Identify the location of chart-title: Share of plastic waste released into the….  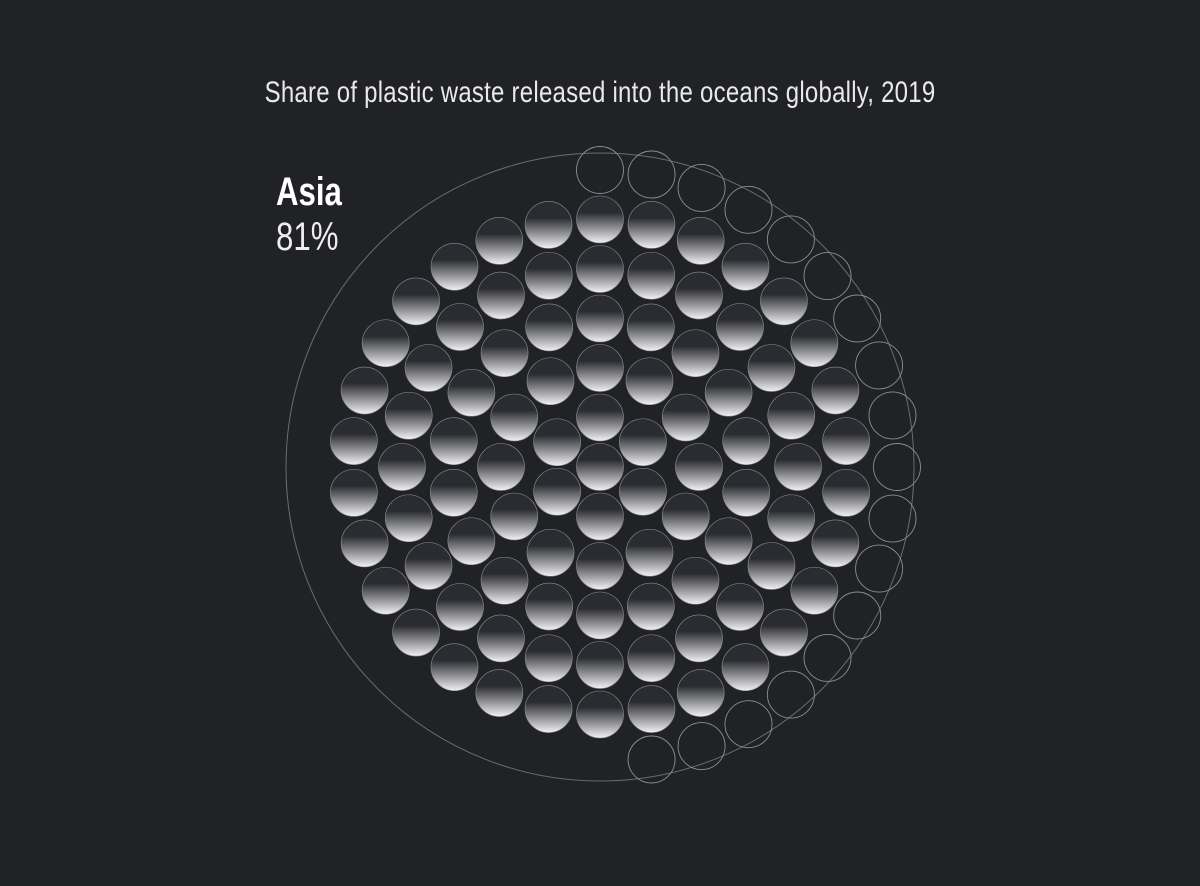
(600, 92).